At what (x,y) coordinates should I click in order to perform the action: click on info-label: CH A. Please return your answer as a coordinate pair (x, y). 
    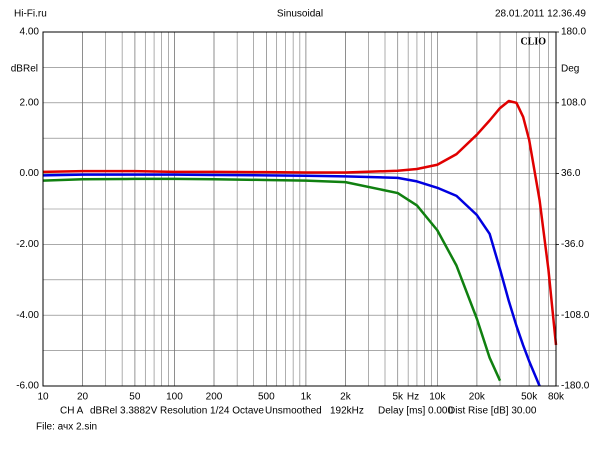
    Looking at the image, I should click on (72, 411).